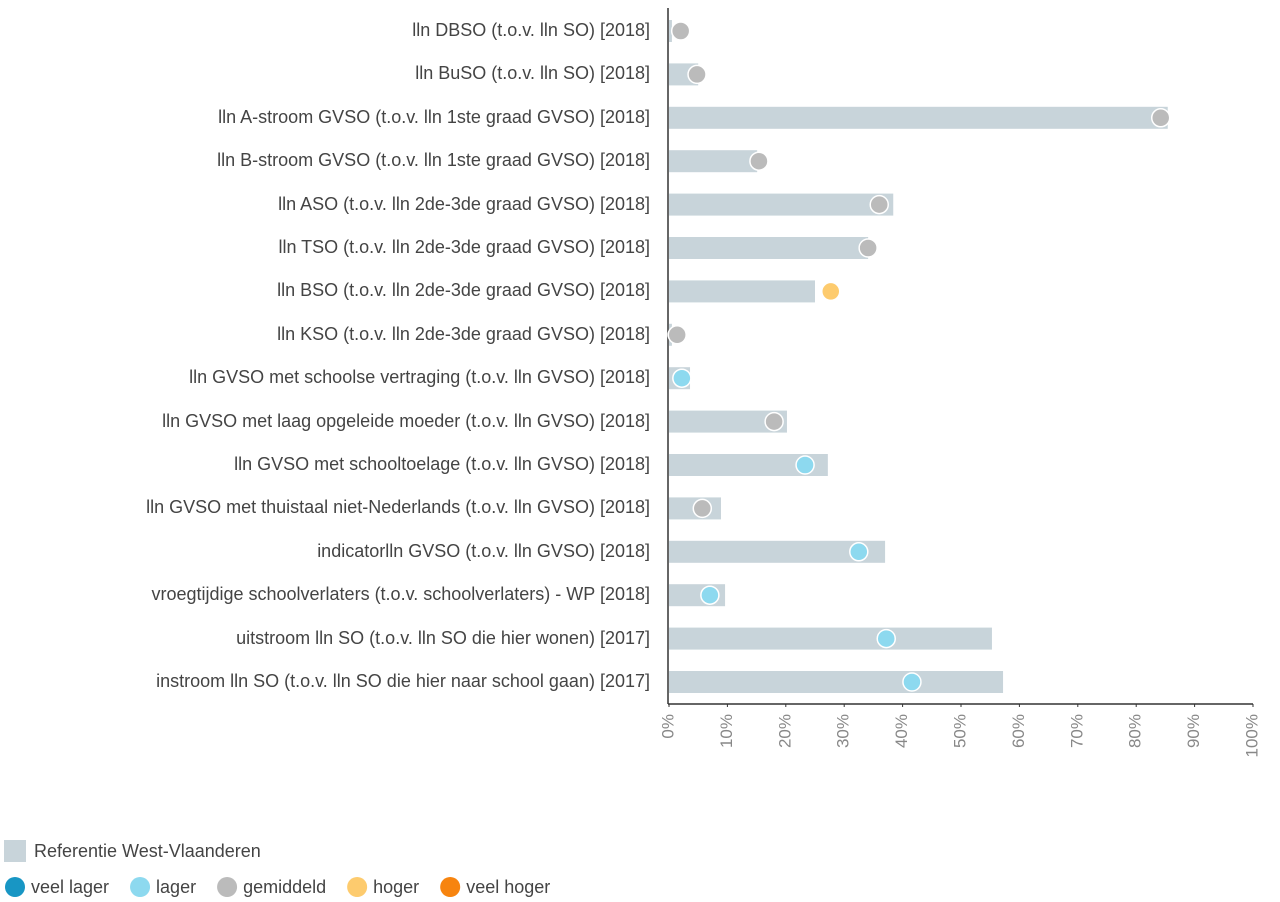 The image size is (1280, 902). What do you see at coordinates (147, 851) in the screenshot?
I see `legend-label: Referentie West-Vlaanderen` at bounding box center [147, 851].